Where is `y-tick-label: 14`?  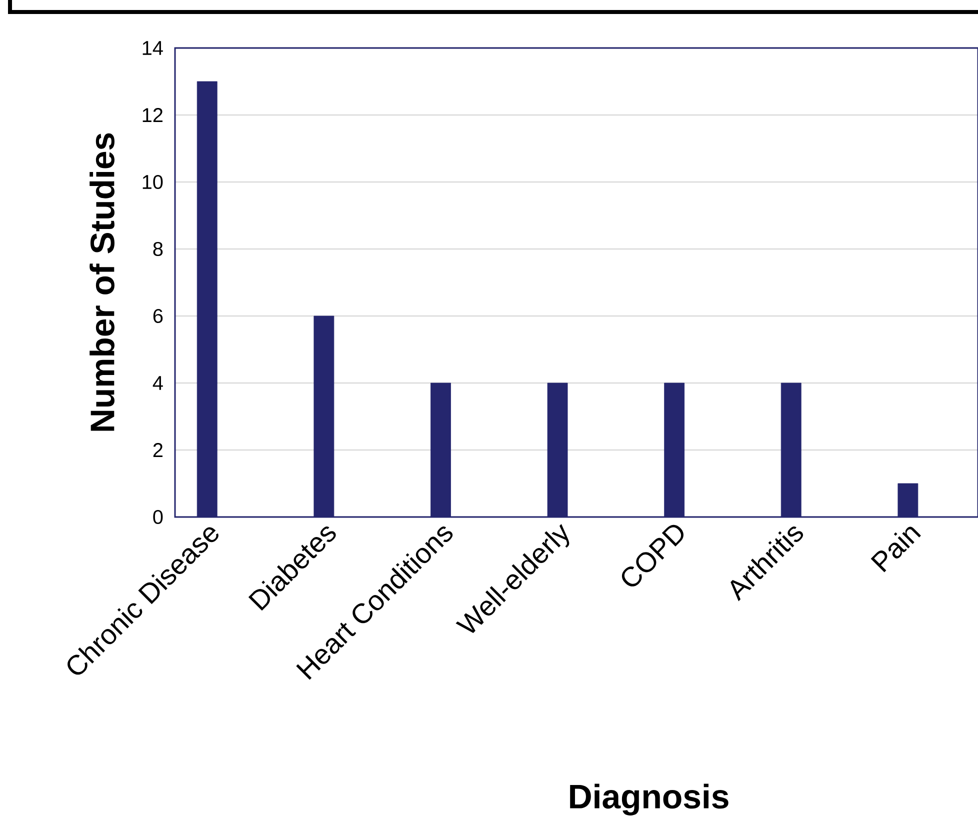
y-tick-label: 14 is located at coordinates (152, 48).